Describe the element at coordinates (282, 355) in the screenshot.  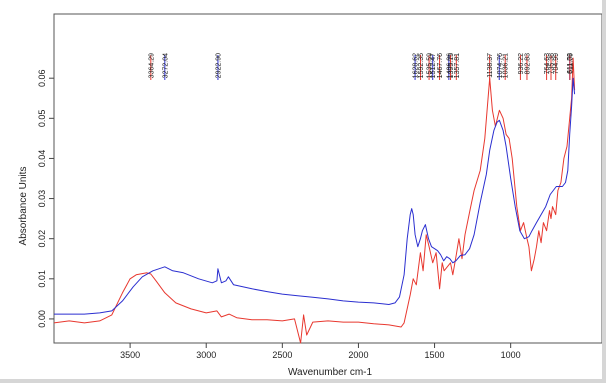
I see `x-tick-label: 2500` at that location.